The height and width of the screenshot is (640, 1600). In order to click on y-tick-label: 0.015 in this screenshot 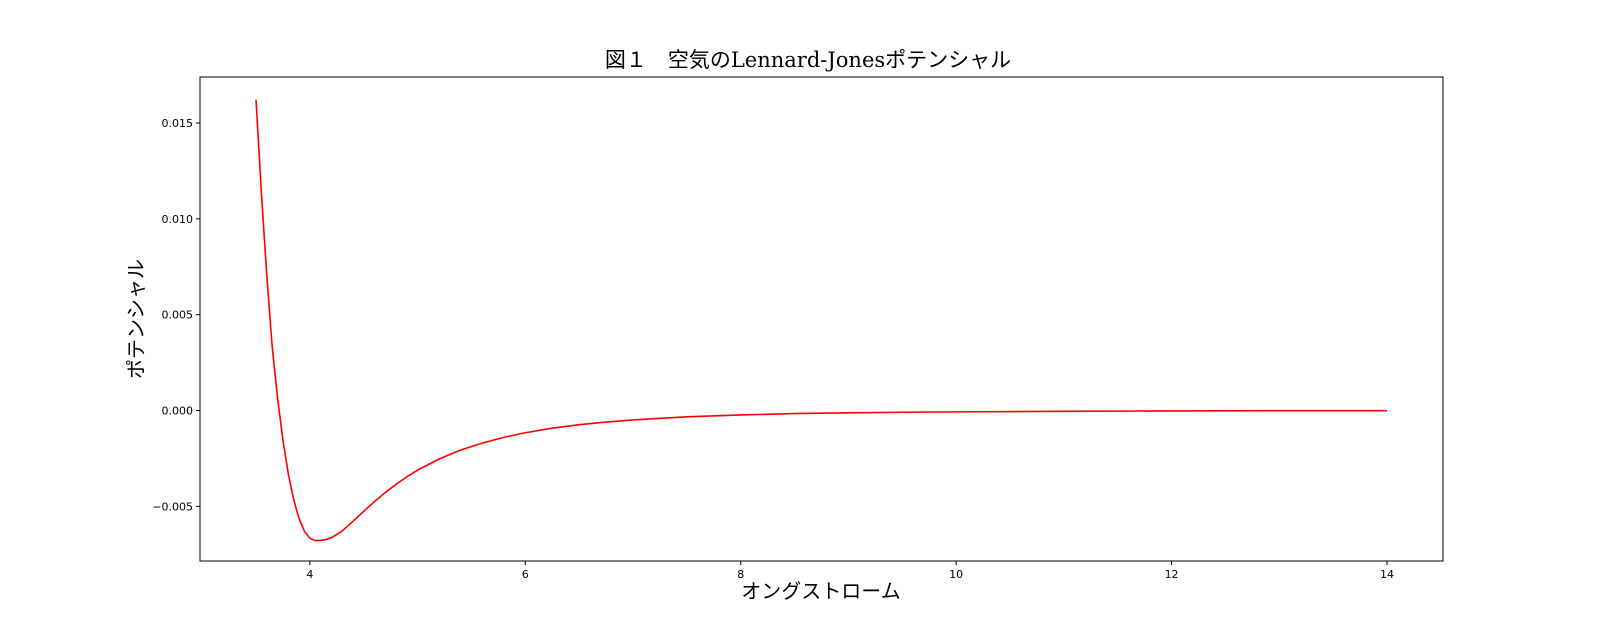, I will do `click(178, 123)`.